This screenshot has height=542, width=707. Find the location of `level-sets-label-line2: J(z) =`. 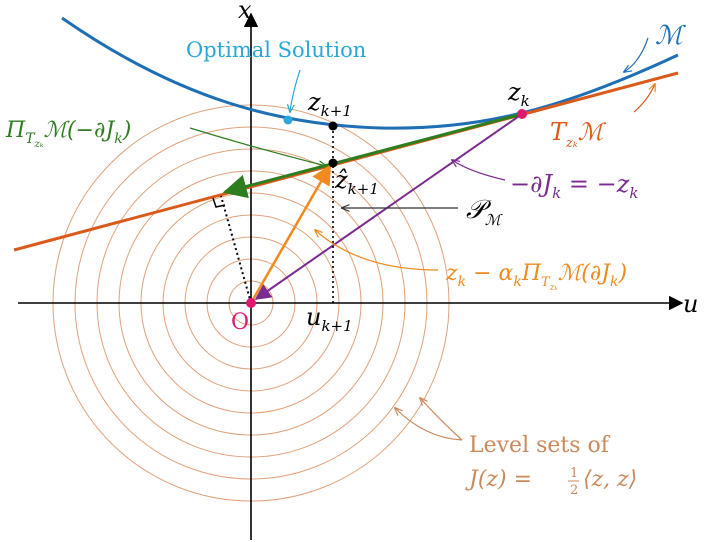

level-sets-label-line2: J(z) = is located at coordinates (498, 479).